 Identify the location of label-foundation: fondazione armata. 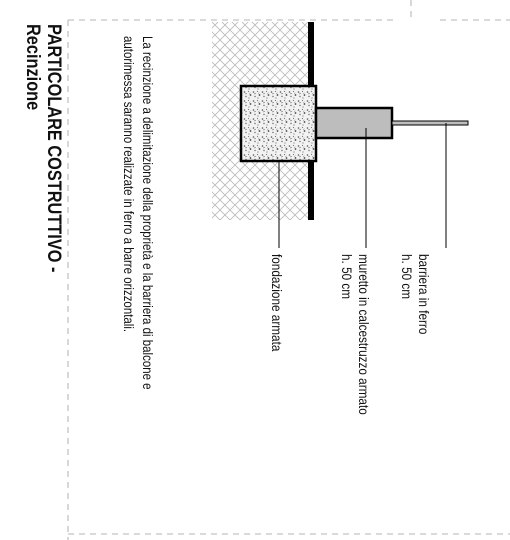
(276, 354).